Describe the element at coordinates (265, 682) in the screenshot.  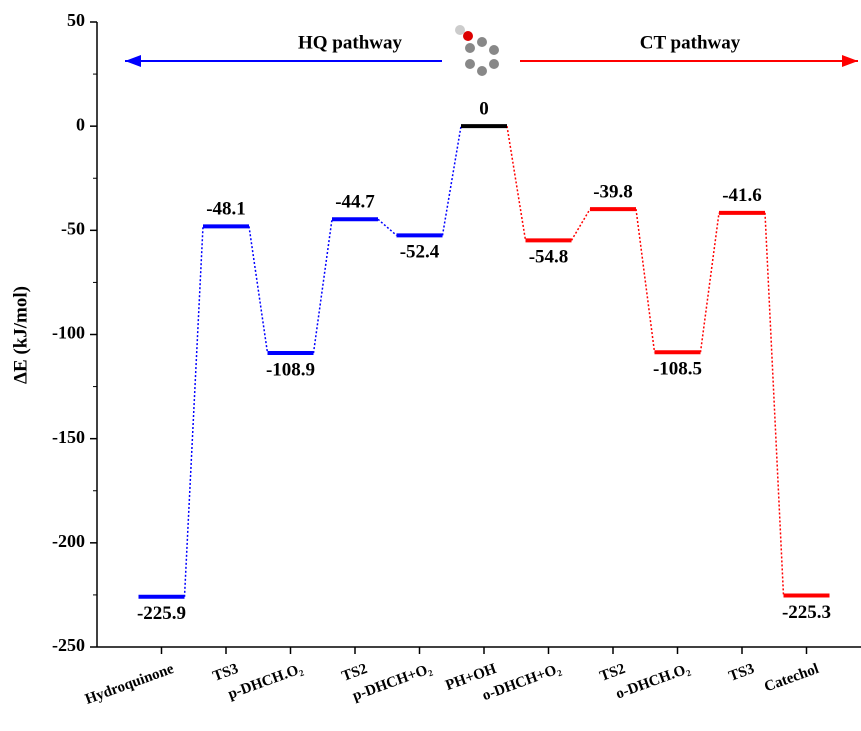
I see `x-tick-label: p-DHCH.O₂` at that location.